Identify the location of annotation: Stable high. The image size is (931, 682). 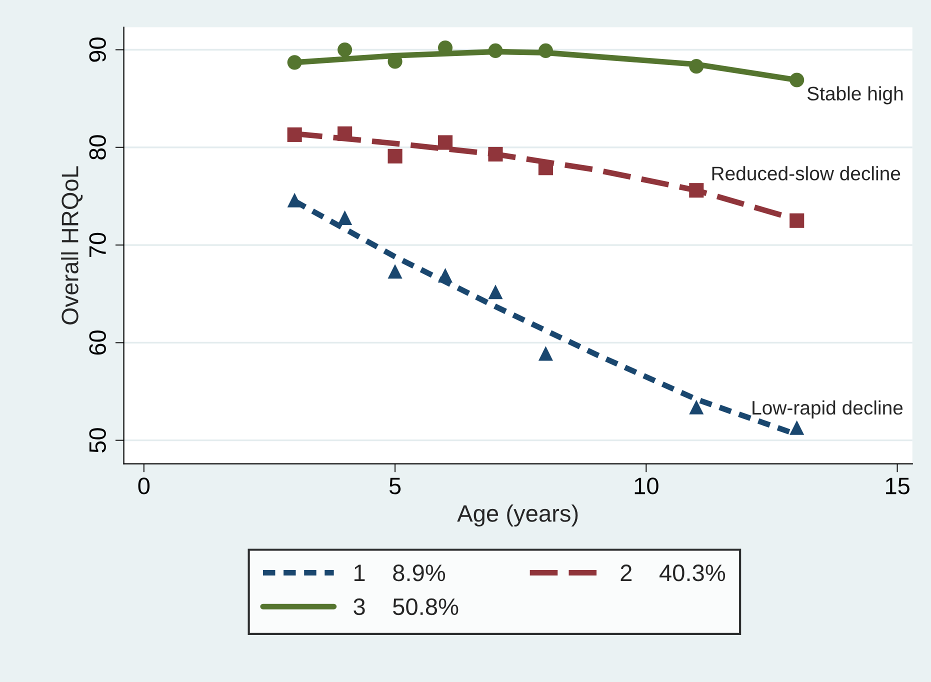
(855, 95).